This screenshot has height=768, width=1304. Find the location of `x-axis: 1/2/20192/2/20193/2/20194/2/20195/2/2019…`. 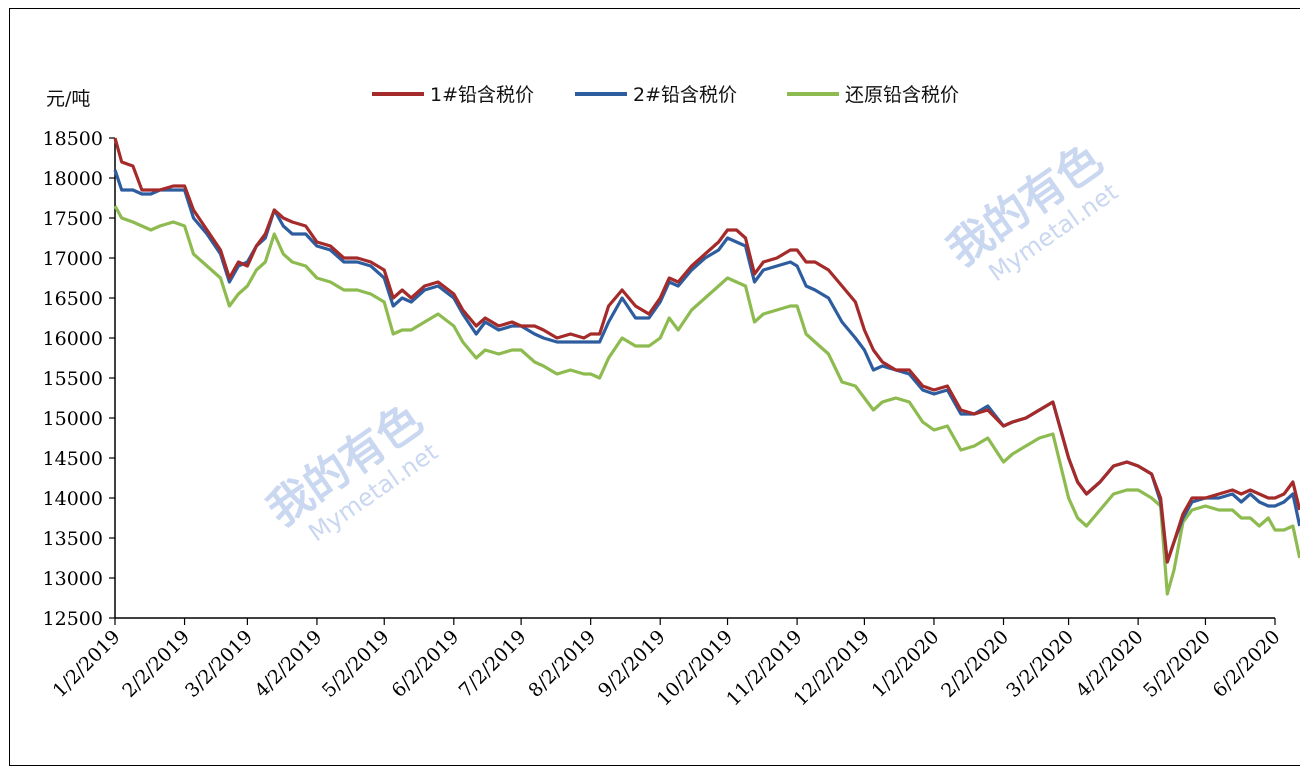

x-axis: 1/2/20192/2/20193/2/20194/2/20195/2/2019… is located at coordinates (667, 663).